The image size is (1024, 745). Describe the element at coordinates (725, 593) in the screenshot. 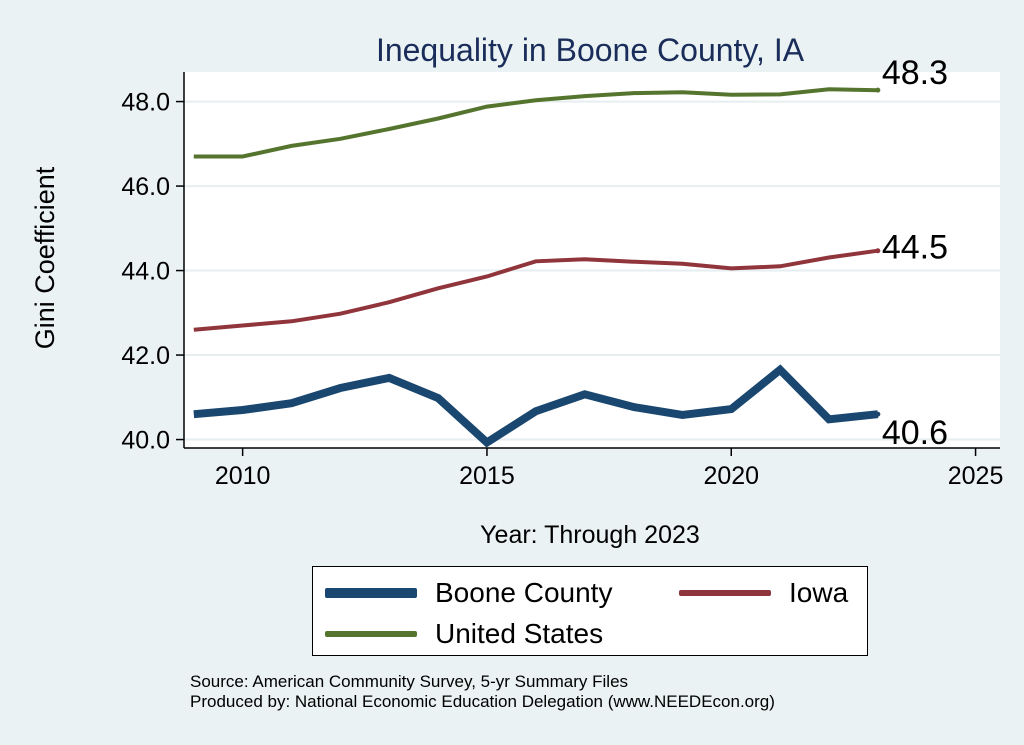

I see `legend-swatch-iowa` at that location.